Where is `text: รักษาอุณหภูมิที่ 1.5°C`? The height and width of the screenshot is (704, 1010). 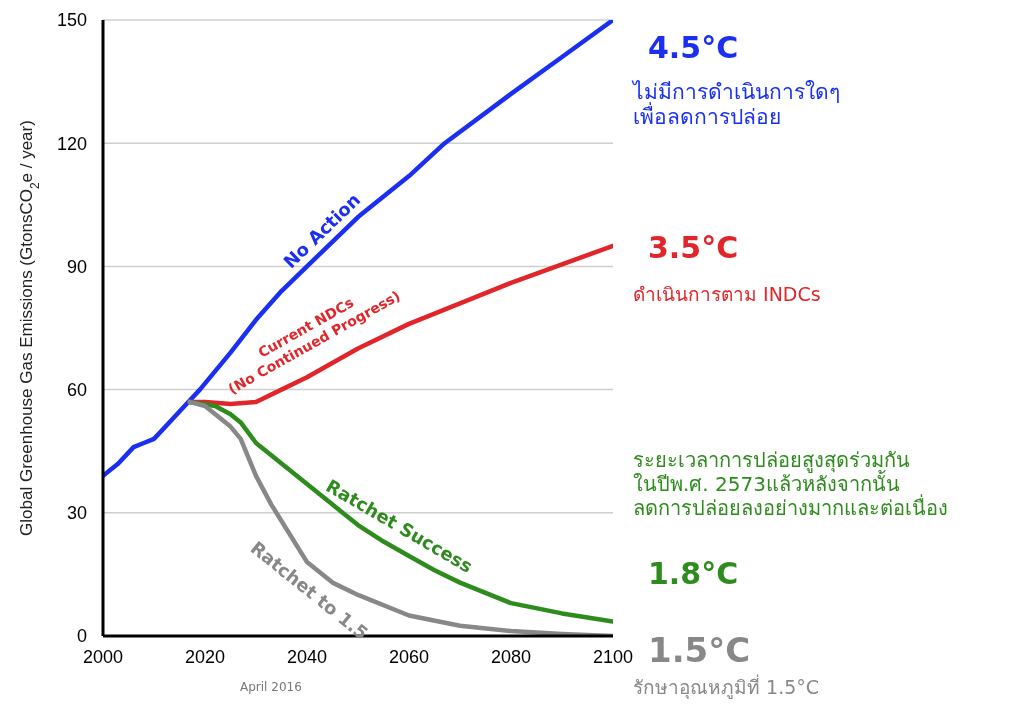
text: รักษาอุณหภูมิที่ 1.5°C is located at coordinates (726, 687).